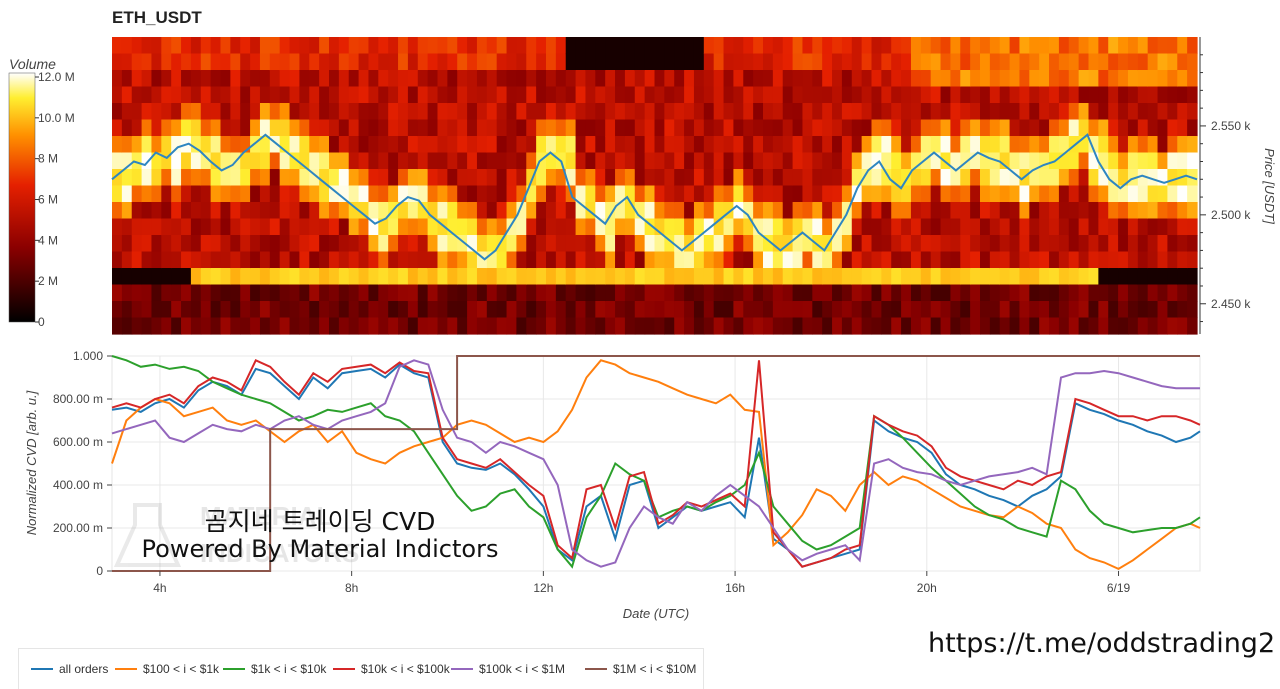  Describe the element at coordinates (167, 669) in the screenshot. I see `legend-item: $100 < i < $1k` at that location.